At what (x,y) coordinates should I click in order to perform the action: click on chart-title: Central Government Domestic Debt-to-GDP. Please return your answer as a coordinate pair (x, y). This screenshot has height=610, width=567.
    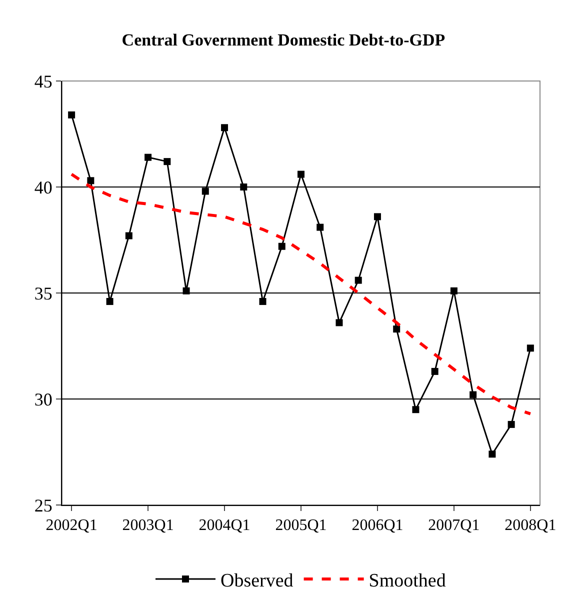
    Looking at the image, I should click on (284, 40).